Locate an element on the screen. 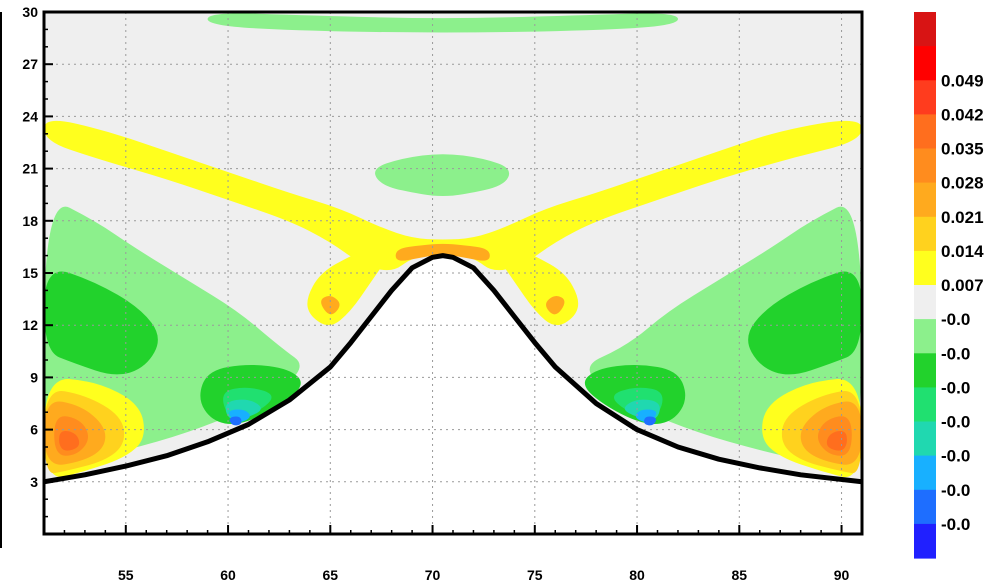 This screenshot has height=584, width=988. x-tick-label: 85 is located at coordinates (740, 575).